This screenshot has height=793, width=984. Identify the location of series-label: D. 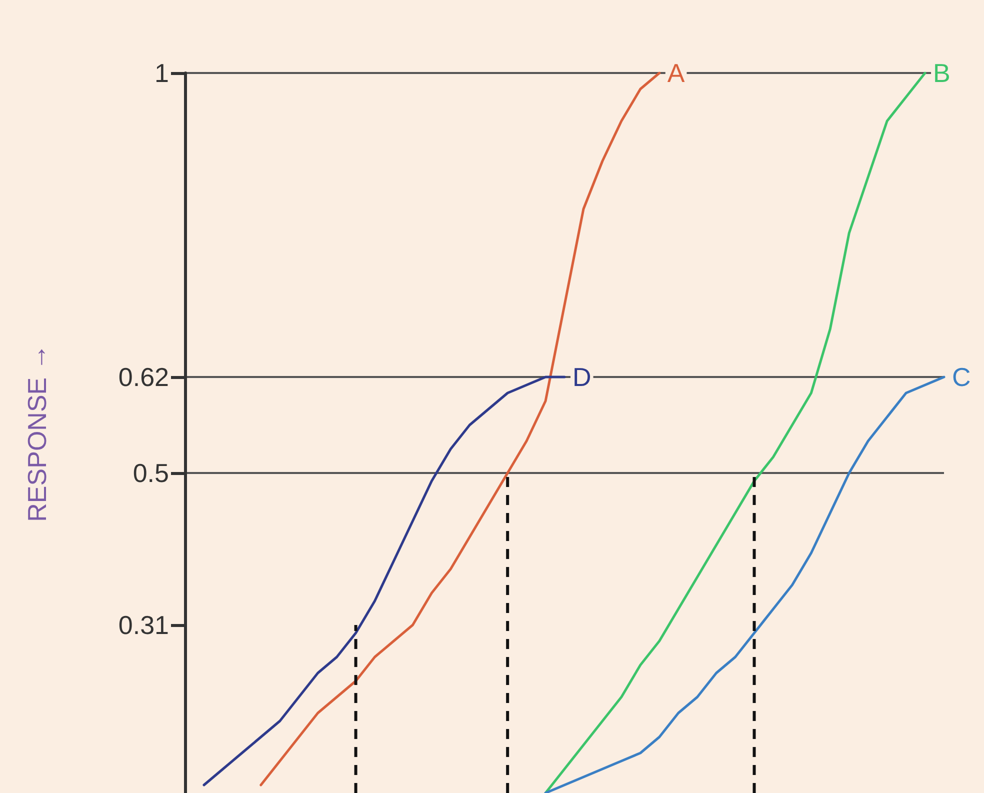
(582, 377).